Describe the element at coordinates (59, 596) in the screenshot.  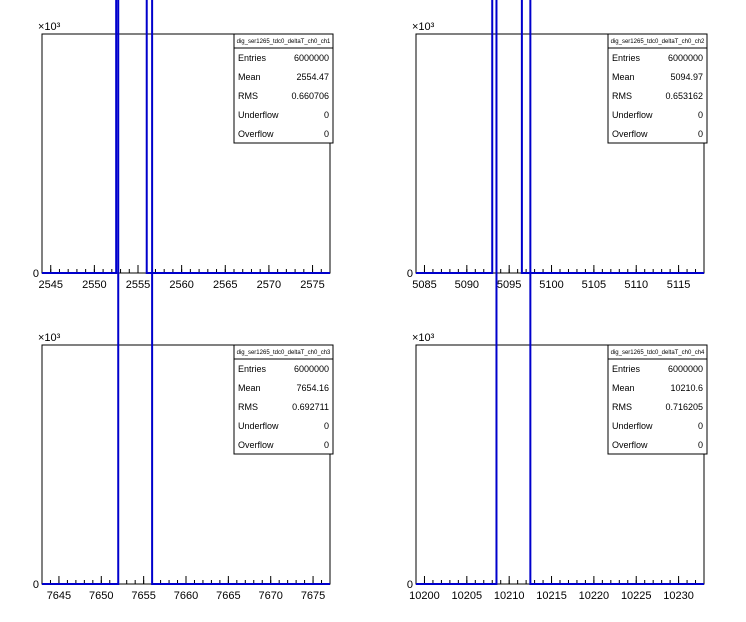
I see `x-tick-label: 7645` at that location.